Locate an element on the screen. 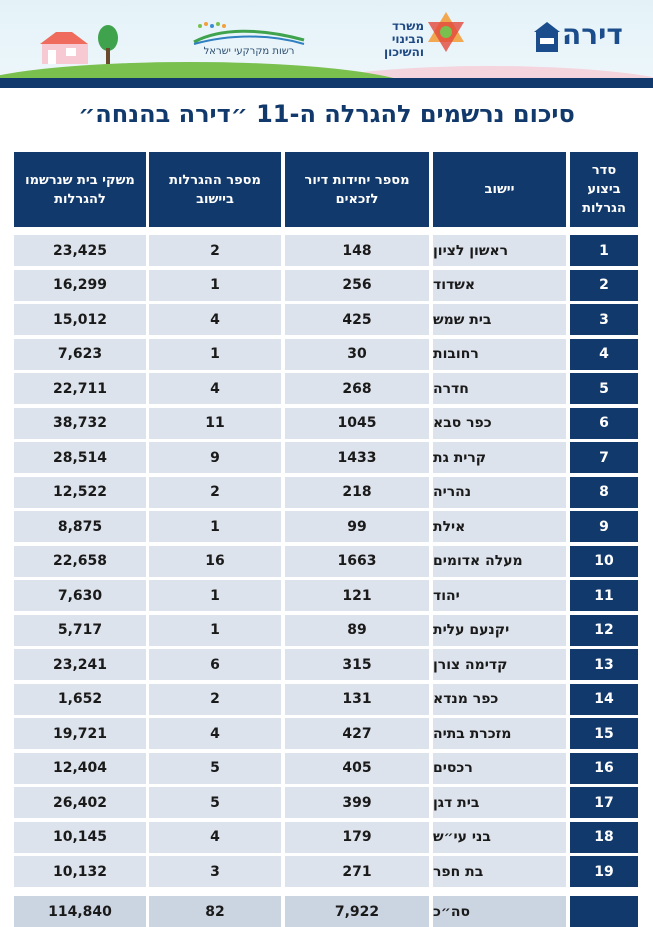 This screenshot has height=927, width=653. row-order: 13 is located at coordinates (604, 664).